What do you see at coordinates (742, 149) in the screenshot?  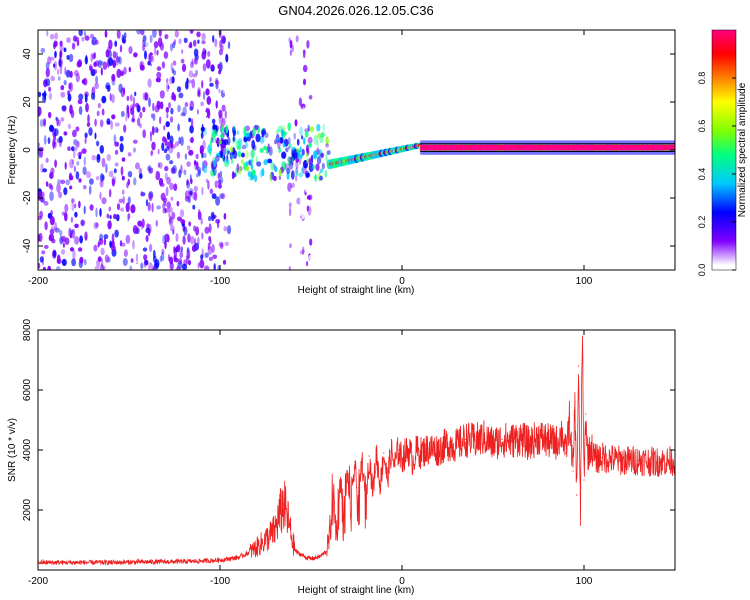 I see `colorbar-label: Normalized spectral amplitude` at bounding box center [742, 149].